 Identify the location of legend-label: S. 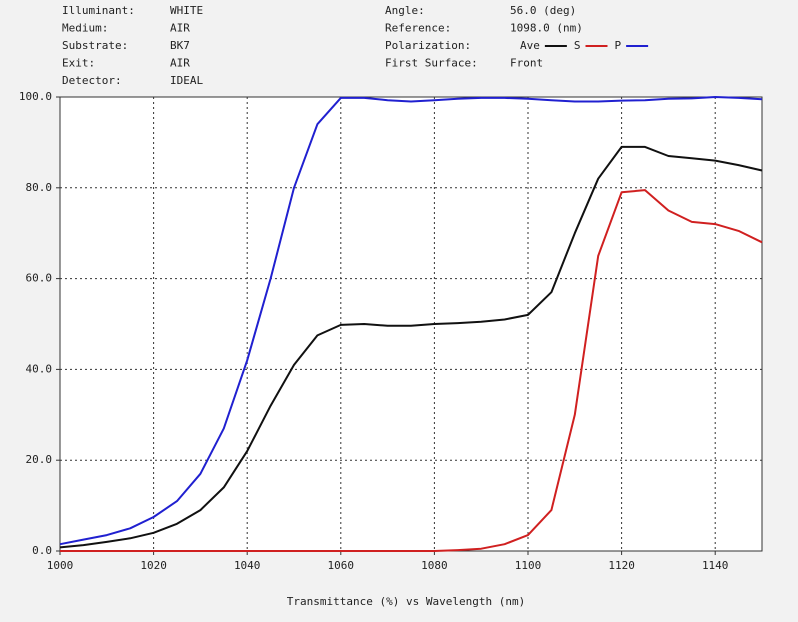
(577, 45).